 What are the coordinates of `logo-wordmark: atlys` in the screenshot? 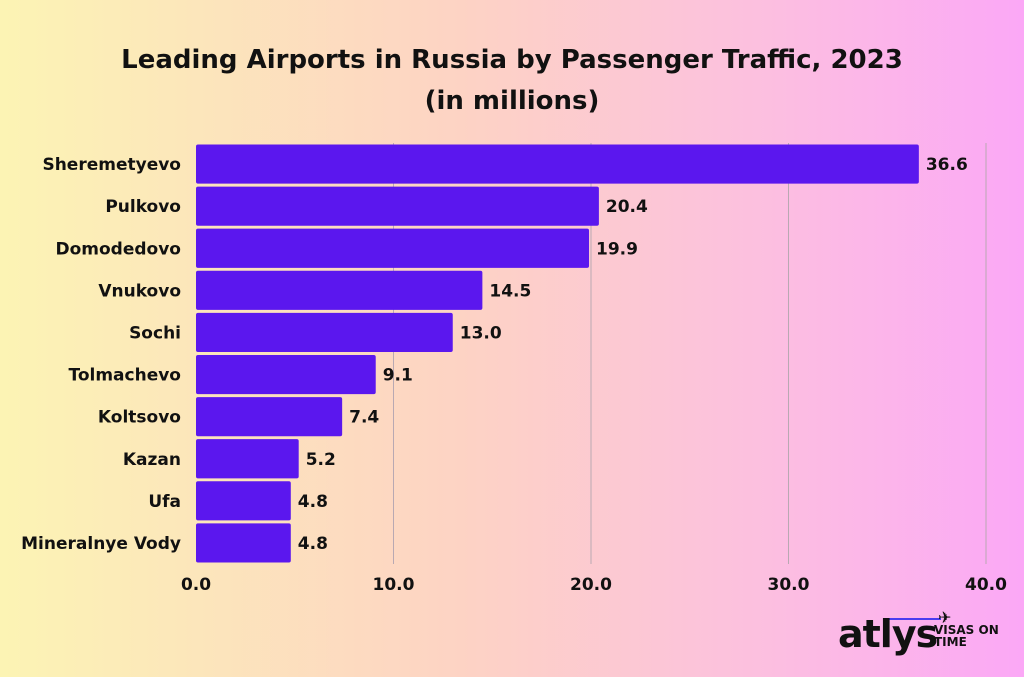 It's located at (888, 634).